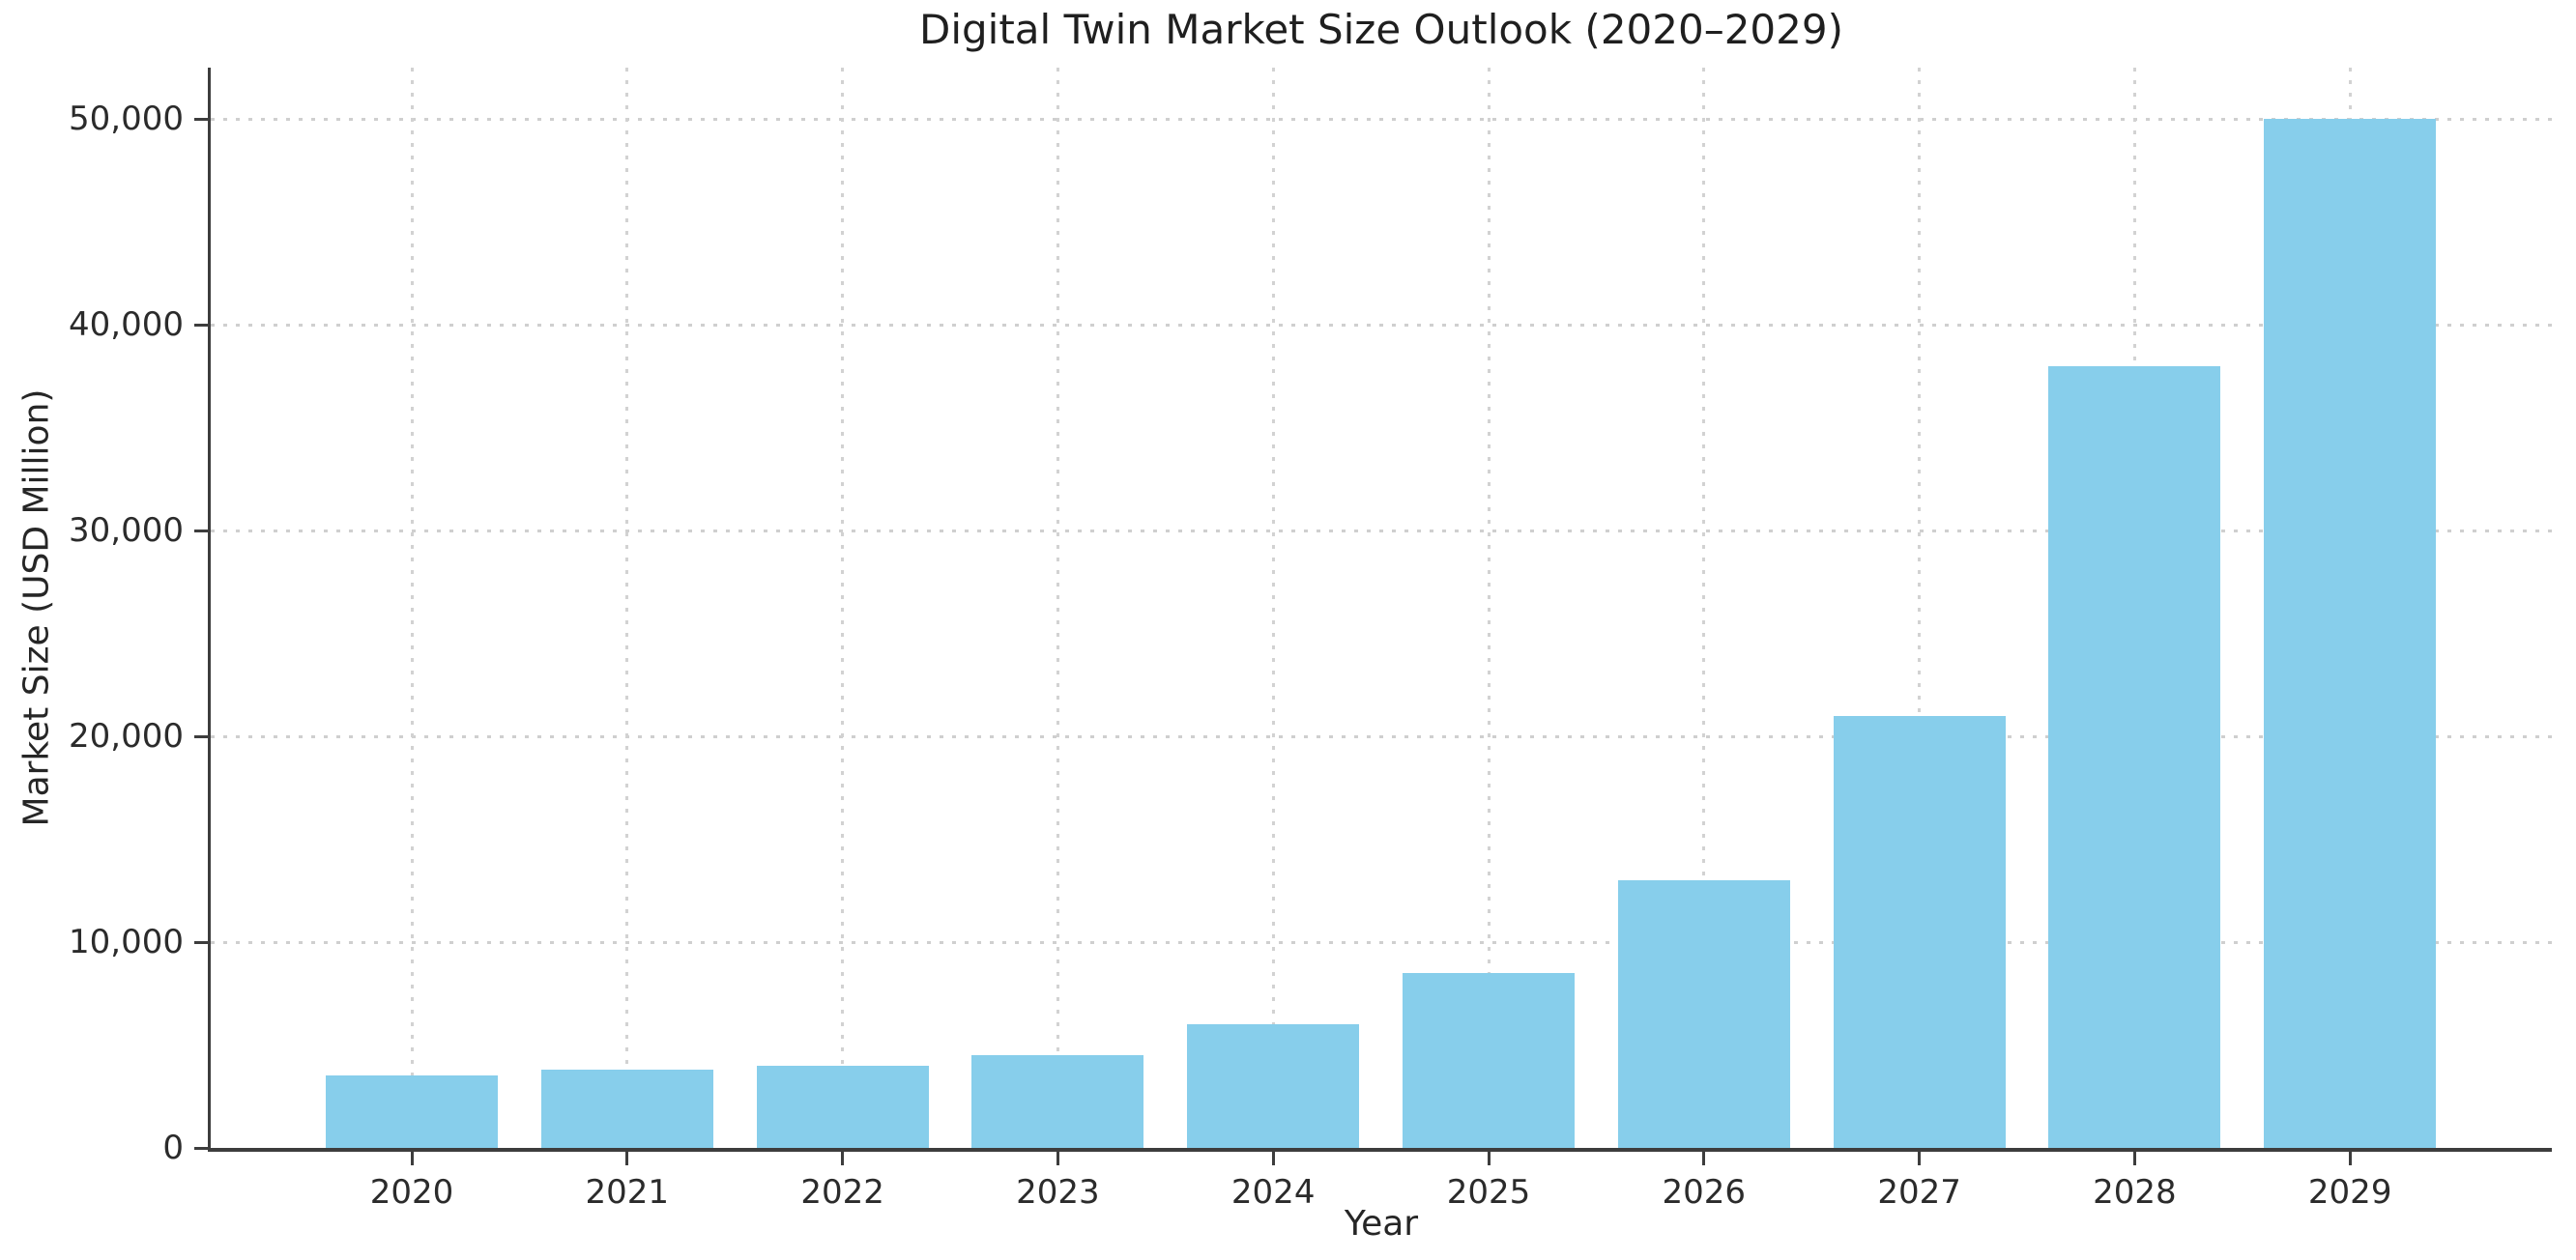 This screenshot has height=1260, width=2576. Describe the element at coordinates (36, 607) in the screenshot. I see `y-axis-label: Market Size (USD Million)` at that location.